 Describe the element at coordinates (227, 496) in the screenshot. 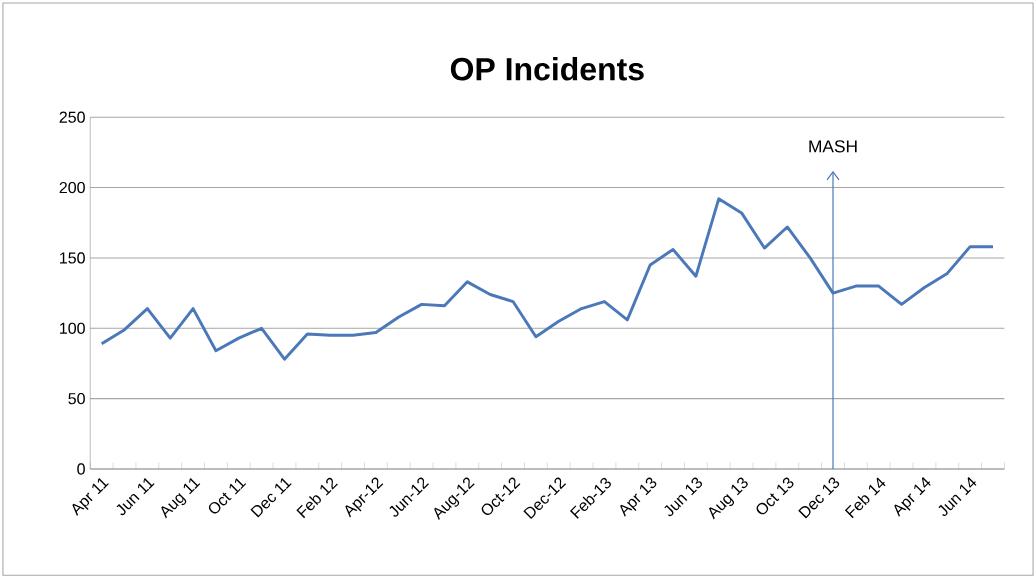

I see `x-tick-label: Oct 11` at that location.